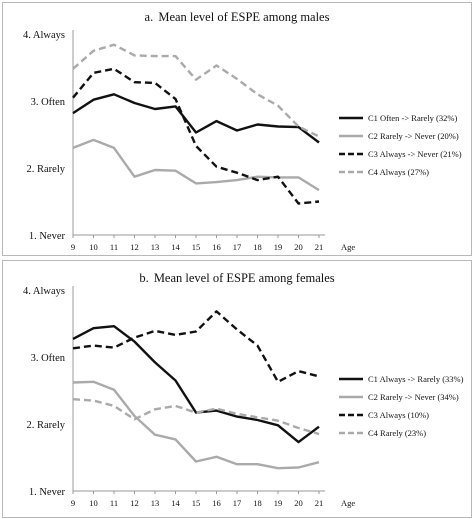 Image resolution: width=474 pixels, height=519 pixels. Describe the element at coordinates (398, 172) in the screenshot. I see `legend-label: C4 Always (27%)` at that location.